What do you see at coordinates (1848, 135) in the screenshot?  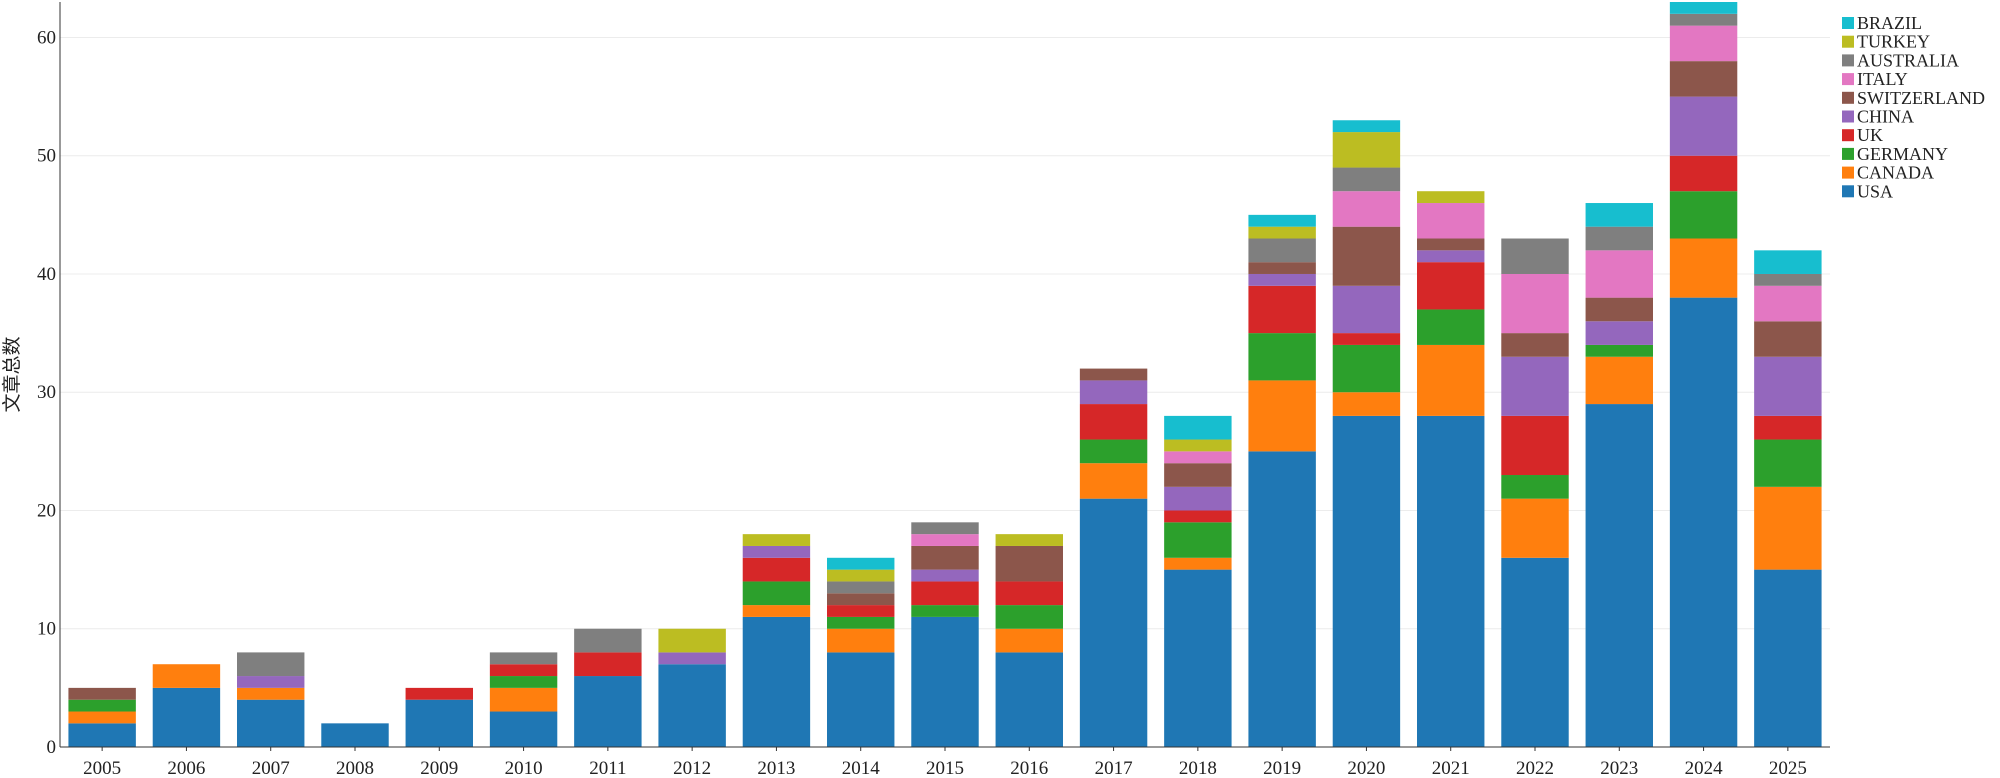 I see `legend-swatch-uk` at bounding box center [1848, 135].